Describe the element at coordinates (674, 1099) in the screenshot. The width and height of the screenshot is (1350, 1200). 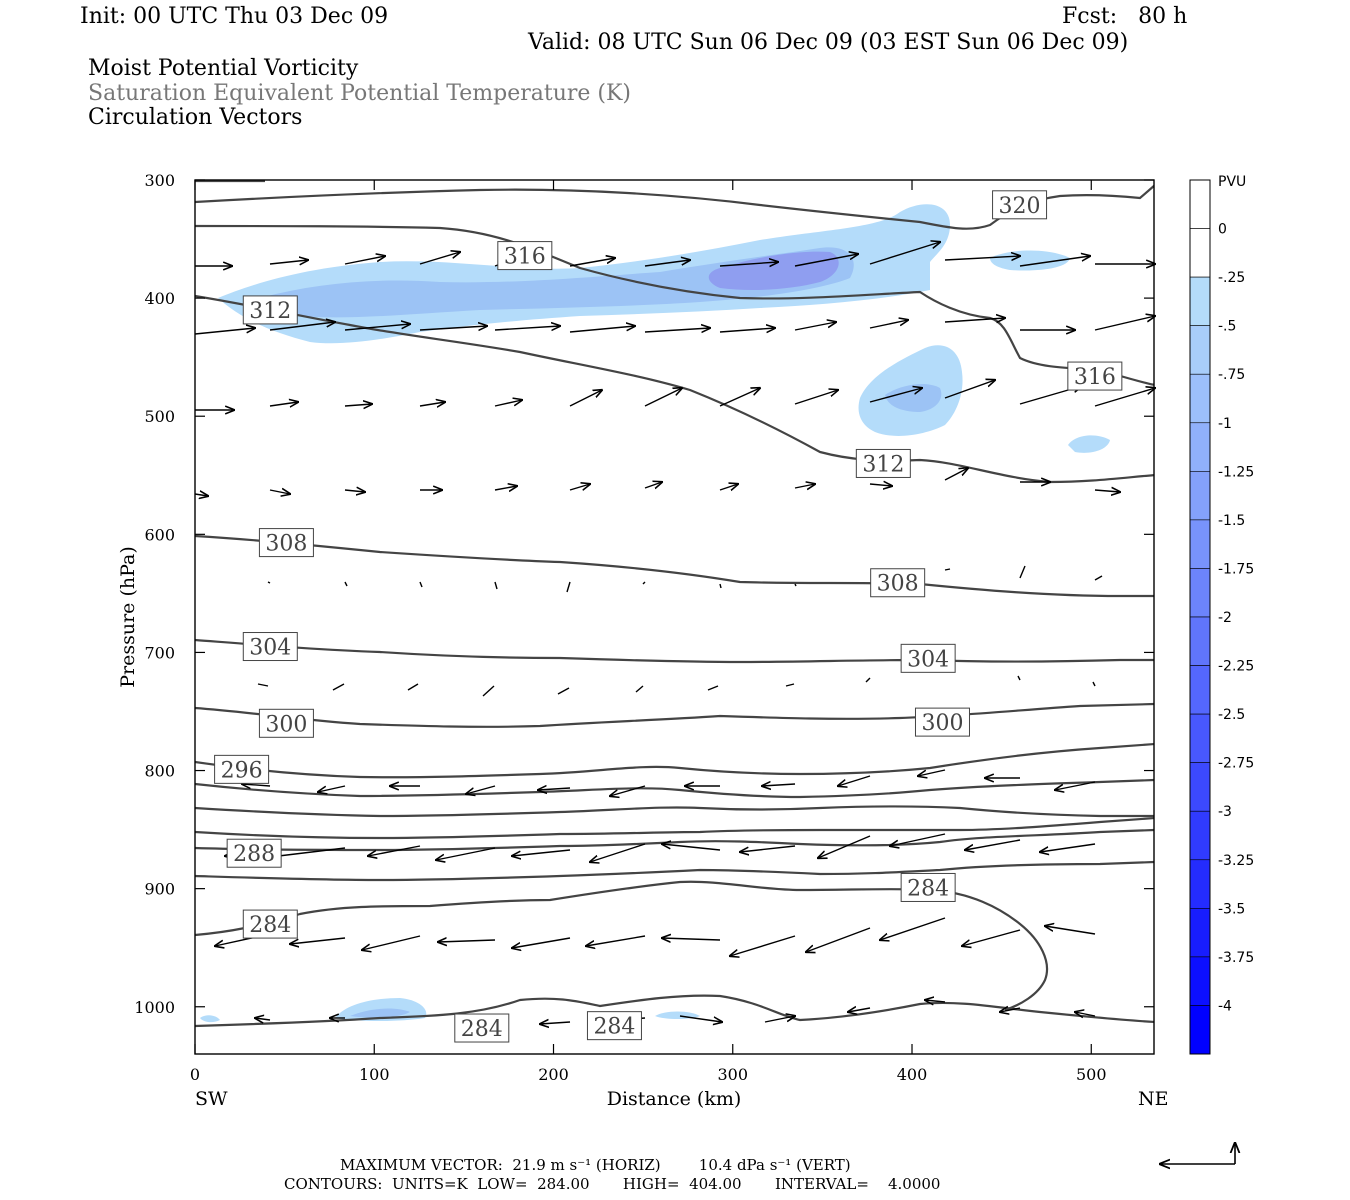
I see `x-axis-title: Distance (km)` at that location.